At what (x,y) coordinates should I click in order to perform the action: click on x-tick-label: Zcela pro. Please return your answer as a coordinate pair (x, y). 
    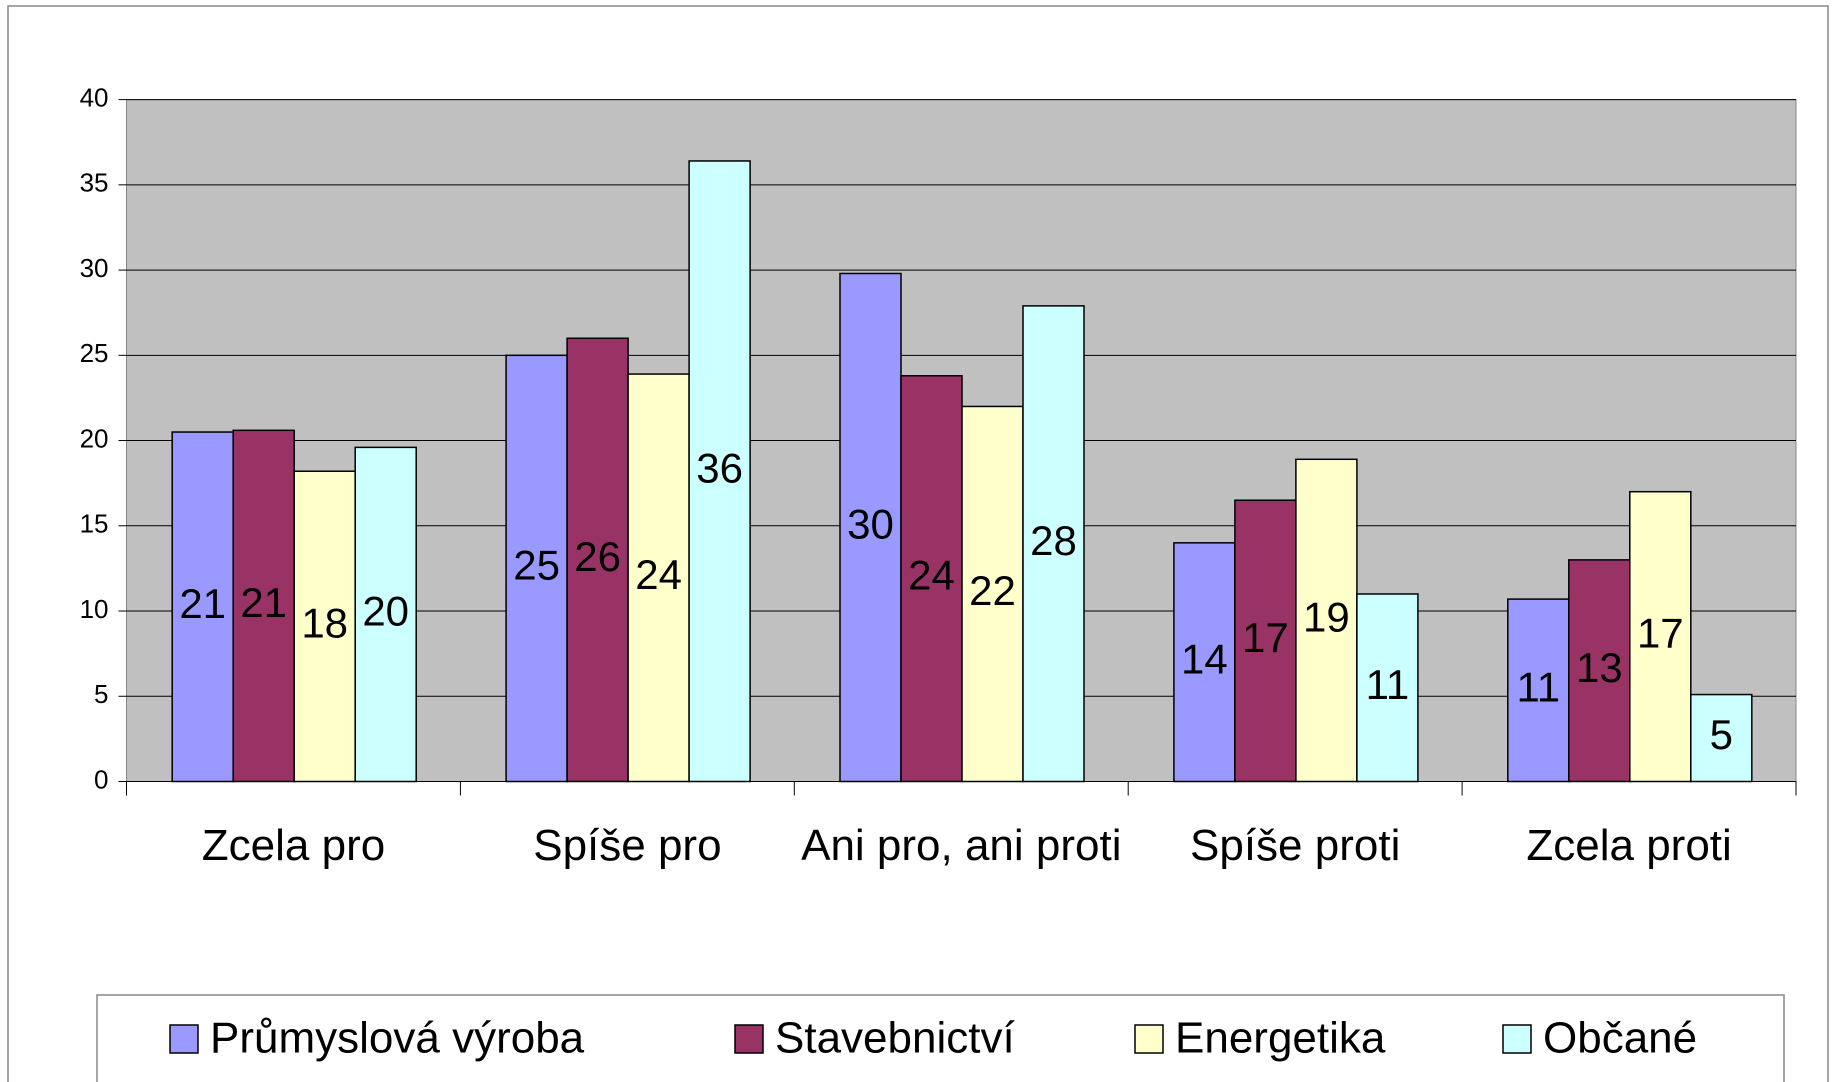
    Looking at the image, I should click on (293, 845).